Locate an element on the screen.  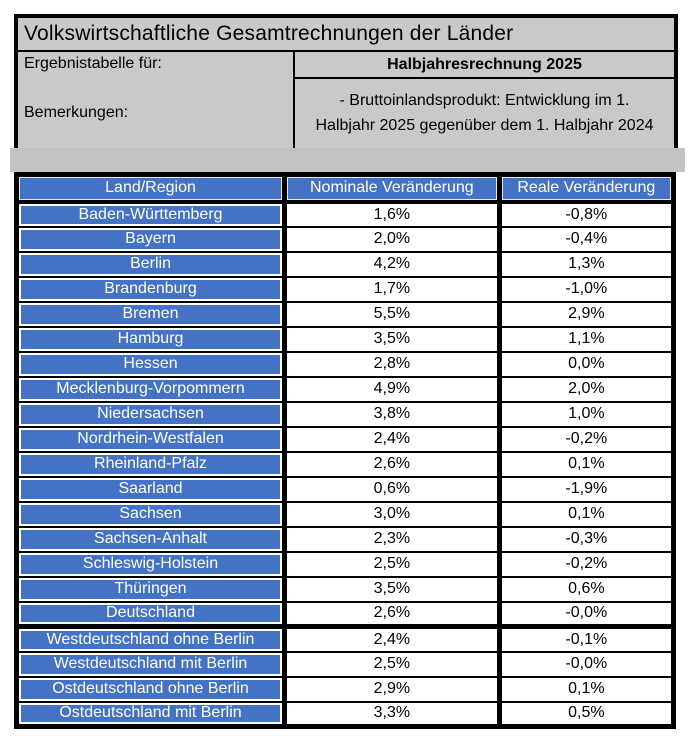
real-cell: 0,6% is located at coordinates (585, 589).